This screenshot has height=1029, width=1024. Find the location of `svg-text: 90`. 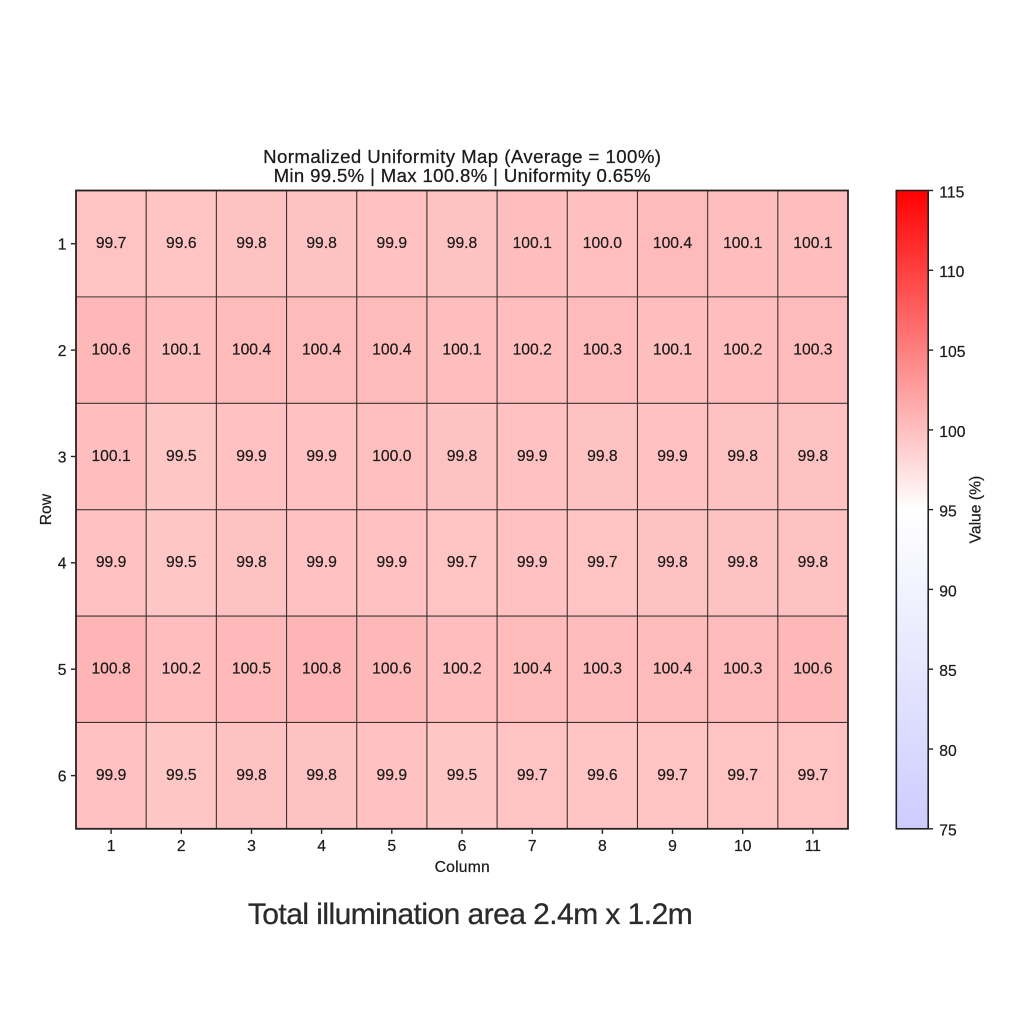

svg-text: 90 is located at coordinates (948, 591).